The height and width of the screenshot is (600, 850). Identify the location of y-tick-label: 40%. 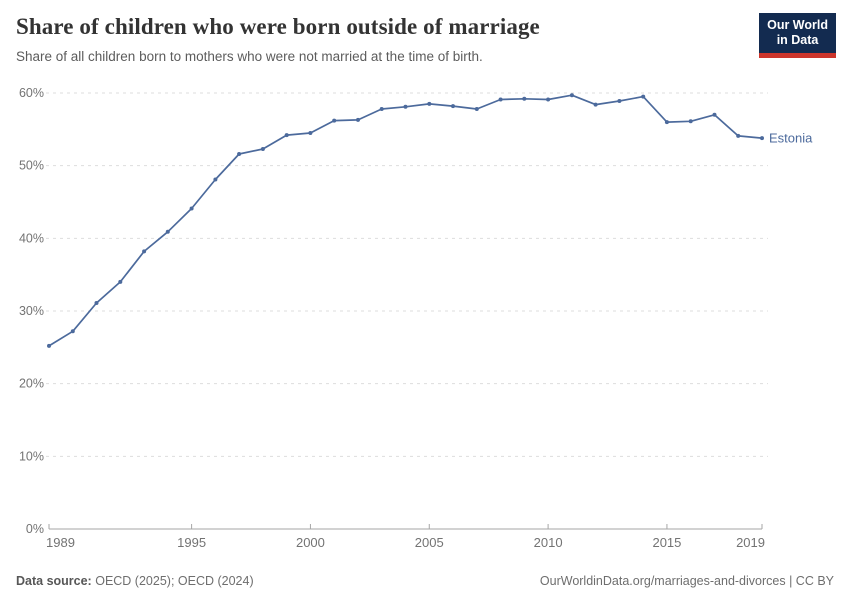
(31, 238).